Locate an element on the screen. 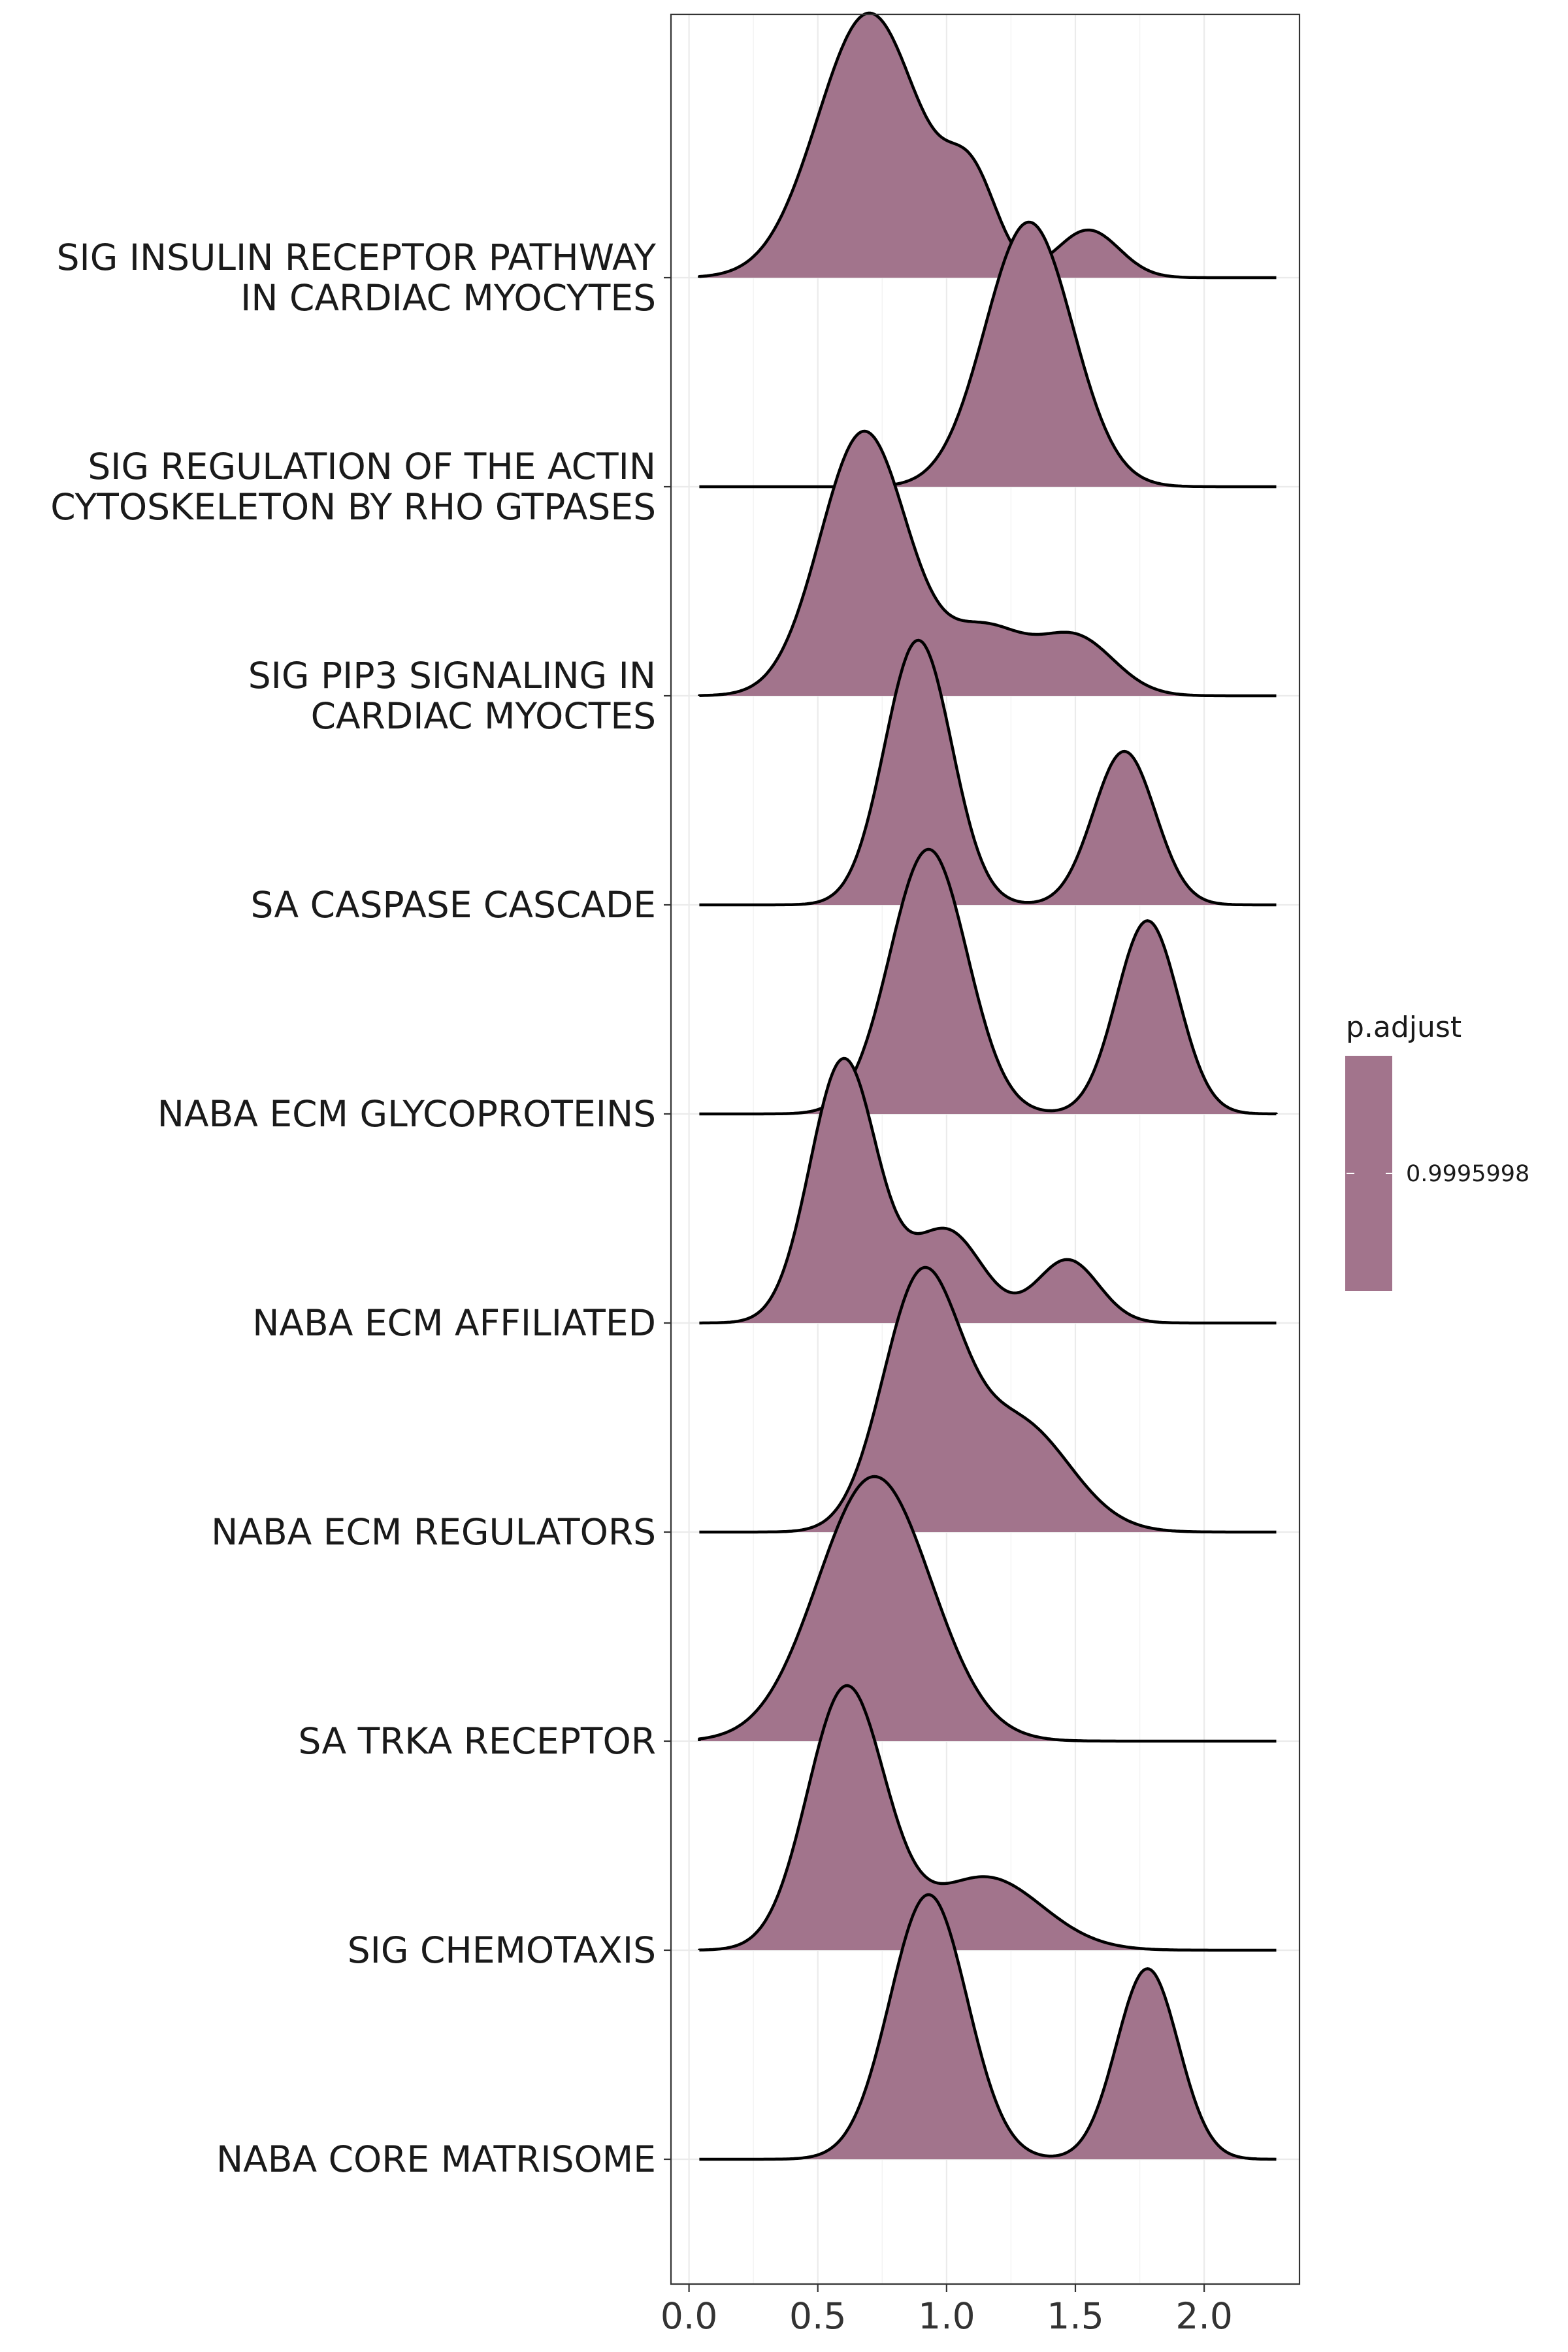 The height and width of the screenshot is (2352, 1568). legend-title: p.adjust is located at coordinates (1404, 1027).